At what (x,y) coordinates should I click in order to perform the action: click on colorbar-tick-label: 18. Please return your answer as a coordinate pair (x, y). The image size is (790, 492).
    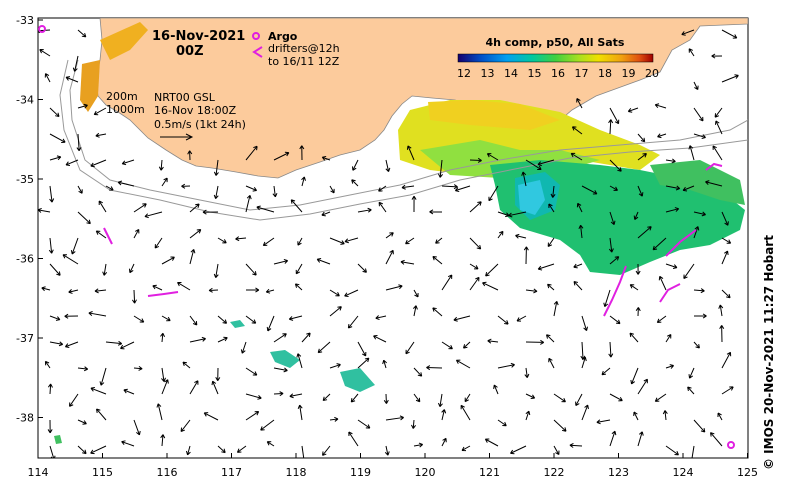
    Looking at the image, I should click on (605, 73).